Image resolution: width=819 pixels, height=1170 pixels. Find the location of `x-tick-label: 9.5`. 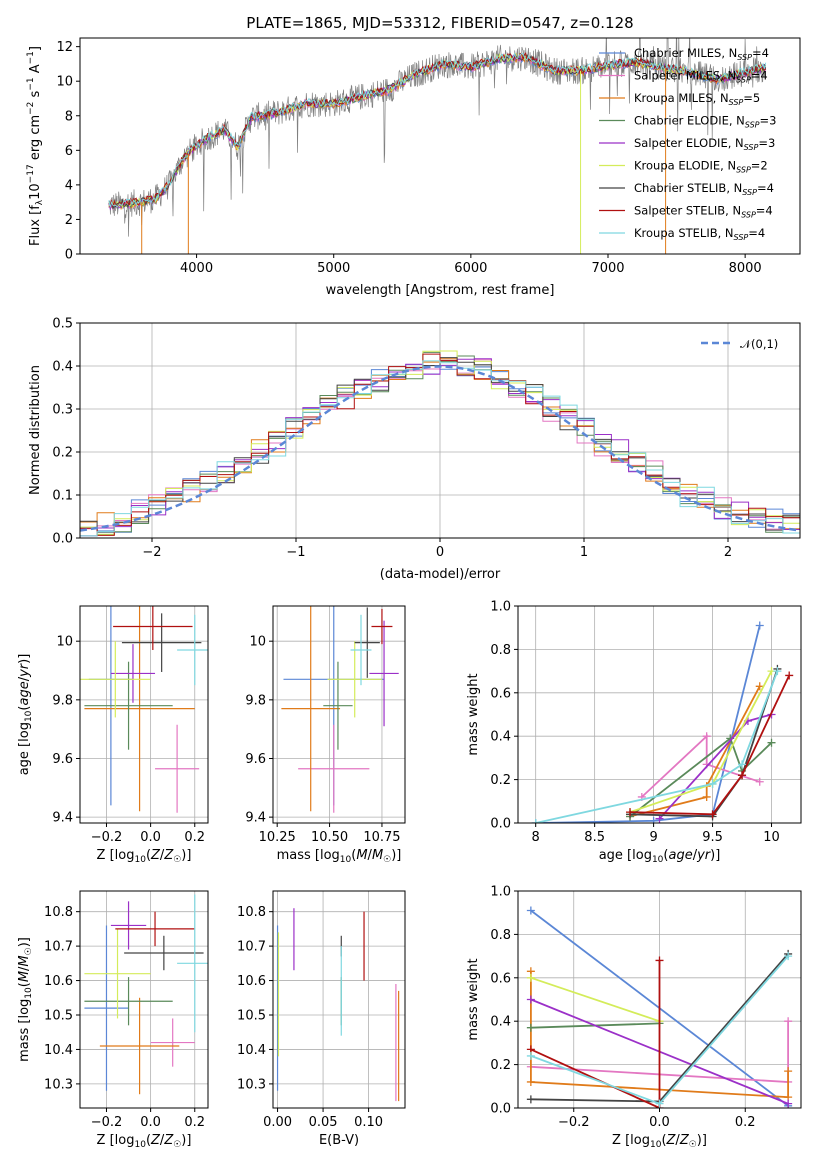

x-tick-label: 9.5 is located at coordinates (712, 837).